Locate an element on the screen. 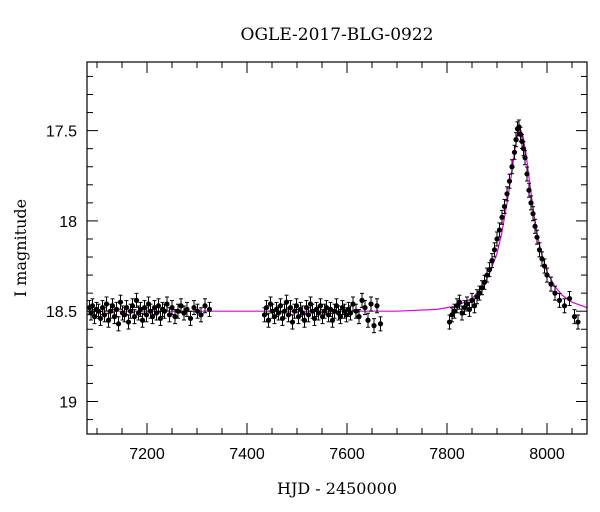 Image resolution: width=600 pixels, height=512 pixels. x-axis-label: HJD - 2450000 is located at coordinates (337, 488).